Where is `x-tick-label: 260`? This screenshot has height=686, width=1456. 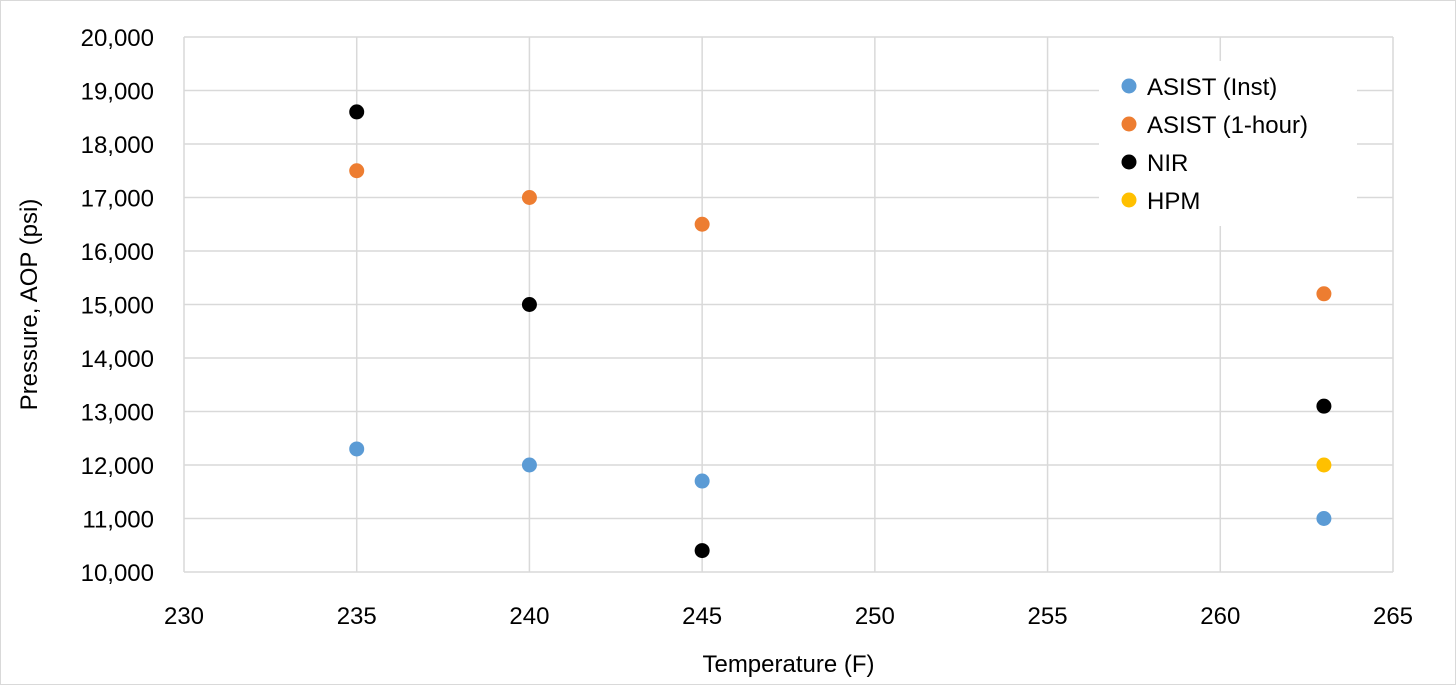
x-tick-label: 260 is located at coordinates (1220, 616).